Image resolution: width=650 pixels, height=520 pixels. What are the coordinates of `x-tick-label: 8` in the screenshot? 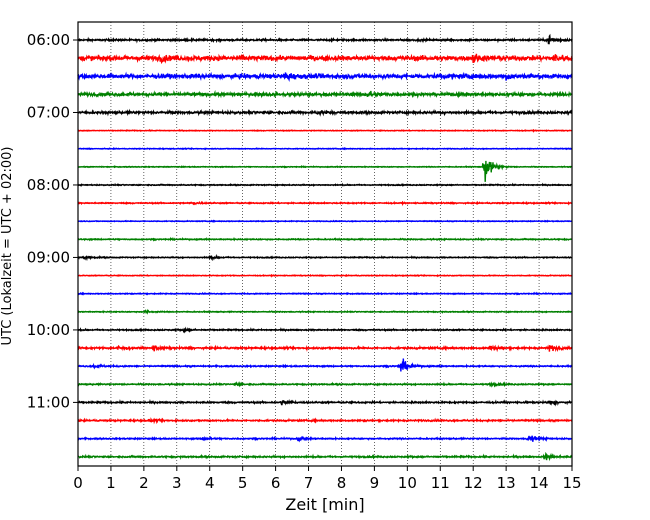 It's located at (342, 483).